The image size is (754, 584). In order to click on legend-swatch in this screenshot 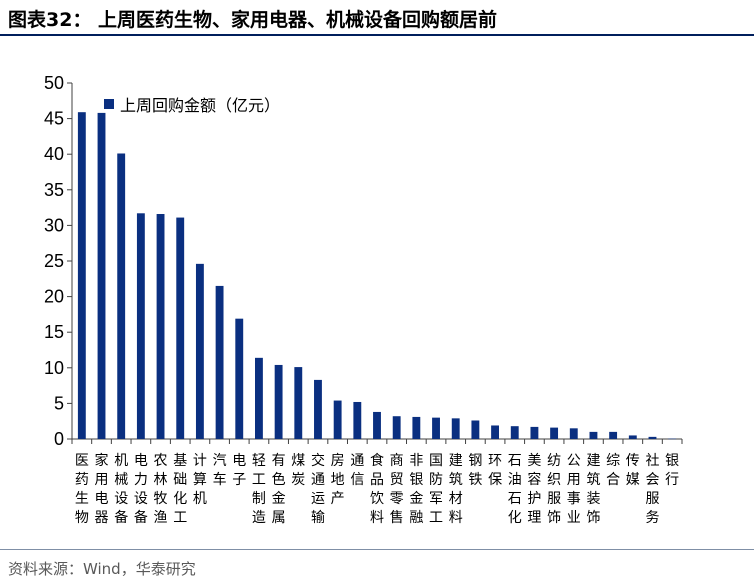, I will do `click(109, 104)`.